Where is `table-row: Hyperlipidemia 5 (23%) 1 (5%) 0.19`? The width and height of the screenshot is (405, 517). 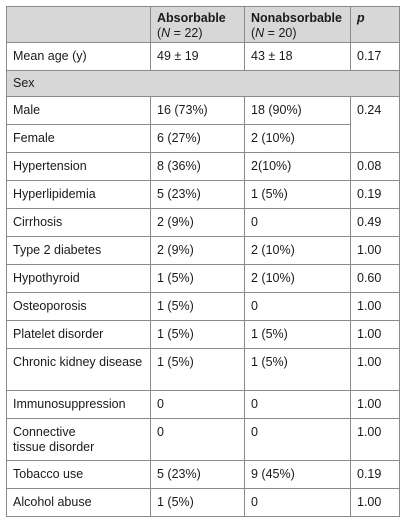
table-row: Hyperlipidemia 5 (23%) 1 (5%) 0.19 is located at coordinates (203, 194).